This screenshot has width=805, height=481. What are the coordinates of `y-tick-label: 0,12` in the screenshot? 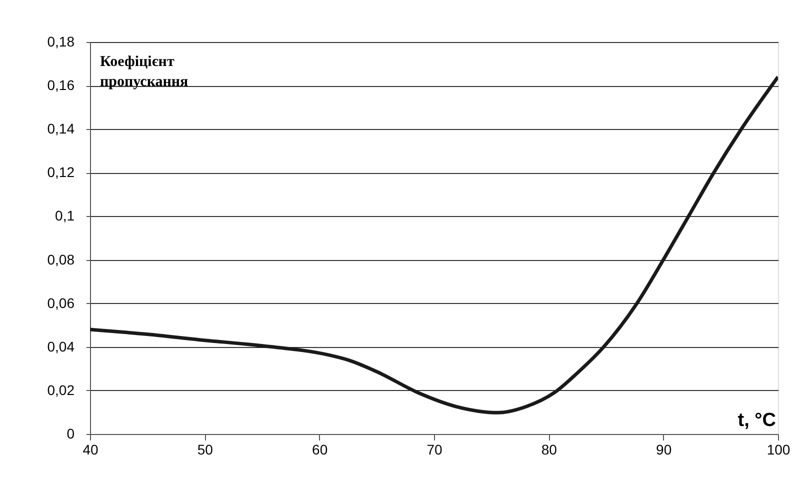 It's located at (61, 172).